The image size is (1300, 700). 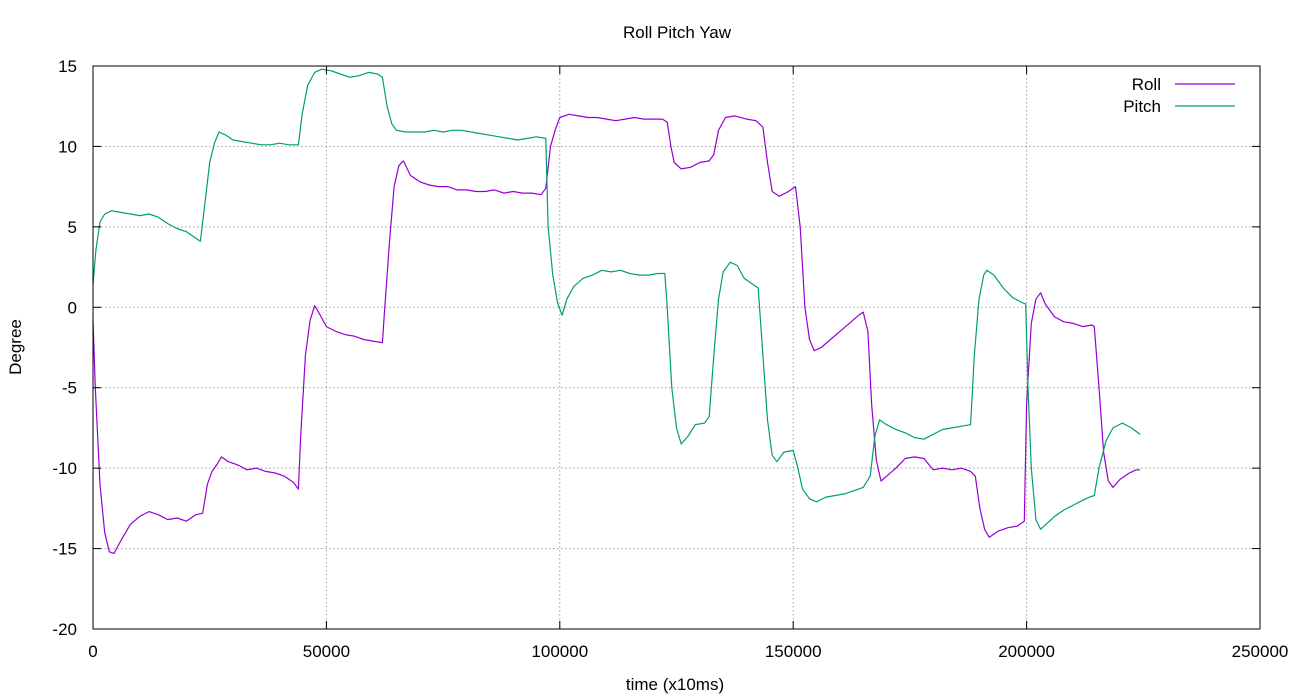 I want to click on y-tick-label: -20, so click(x=64, y=629).